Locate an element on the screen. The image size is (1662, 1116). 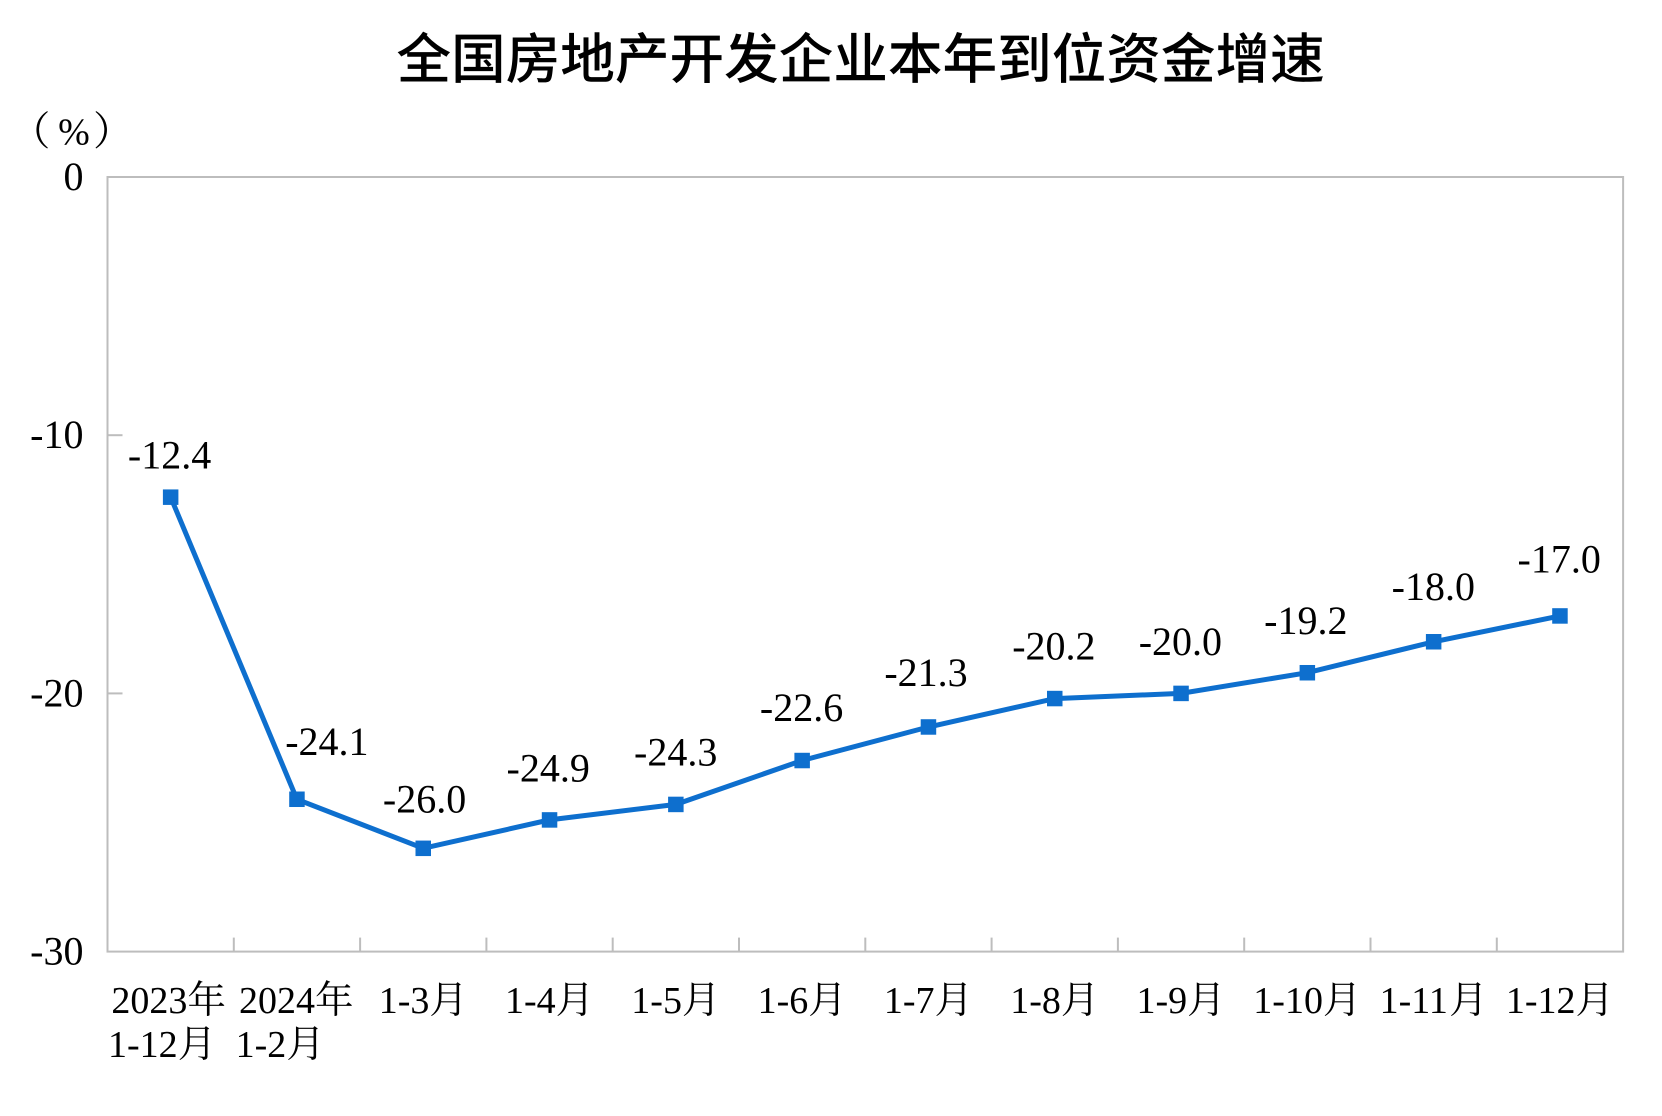
svg-text: 1-11 is located at coordinates (1414, 1001).